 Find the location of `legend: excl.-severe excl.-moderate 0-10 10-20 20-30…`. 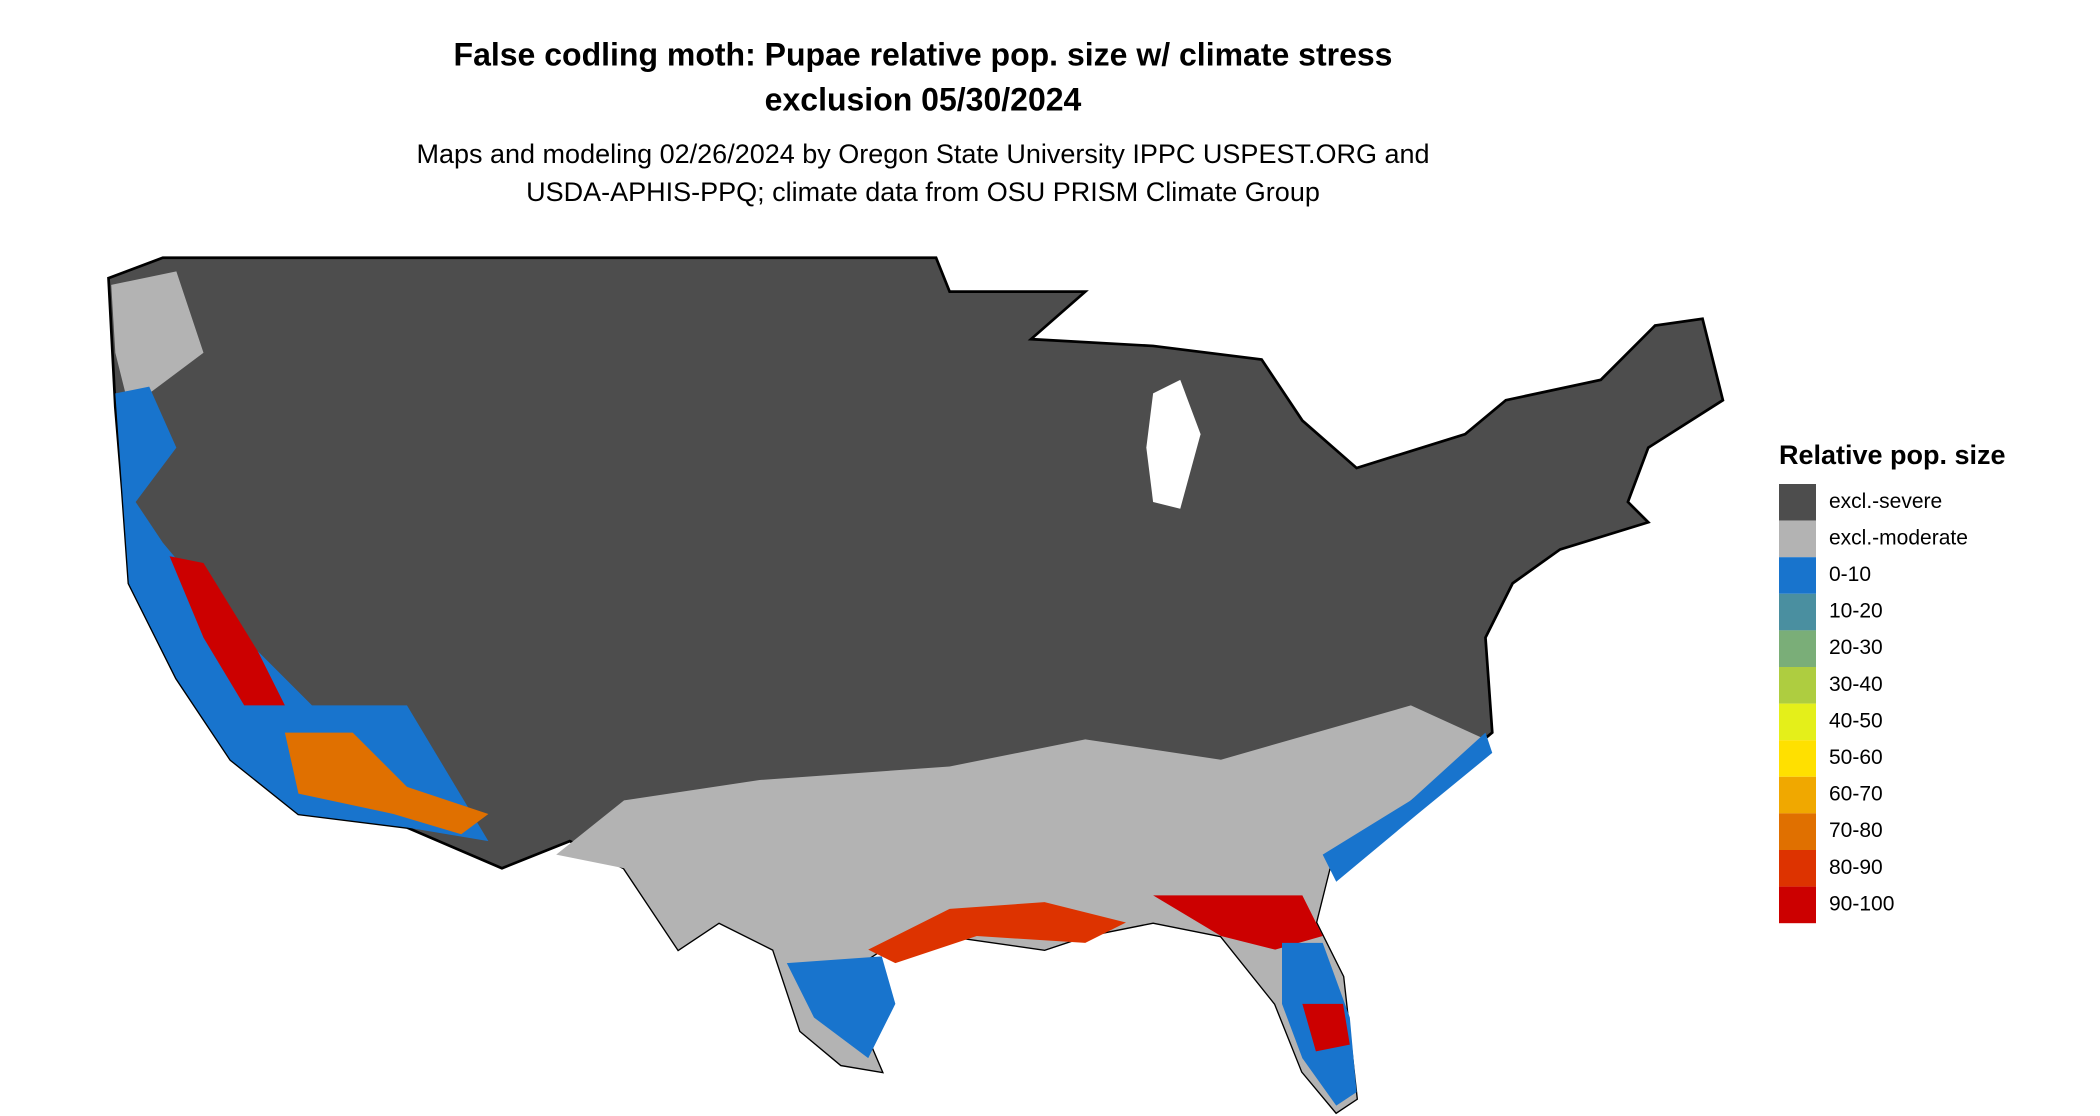

legend: excl.-severe excl.-moderate 0-10 10-20 20-30… is located at coordinates (1873, 704).